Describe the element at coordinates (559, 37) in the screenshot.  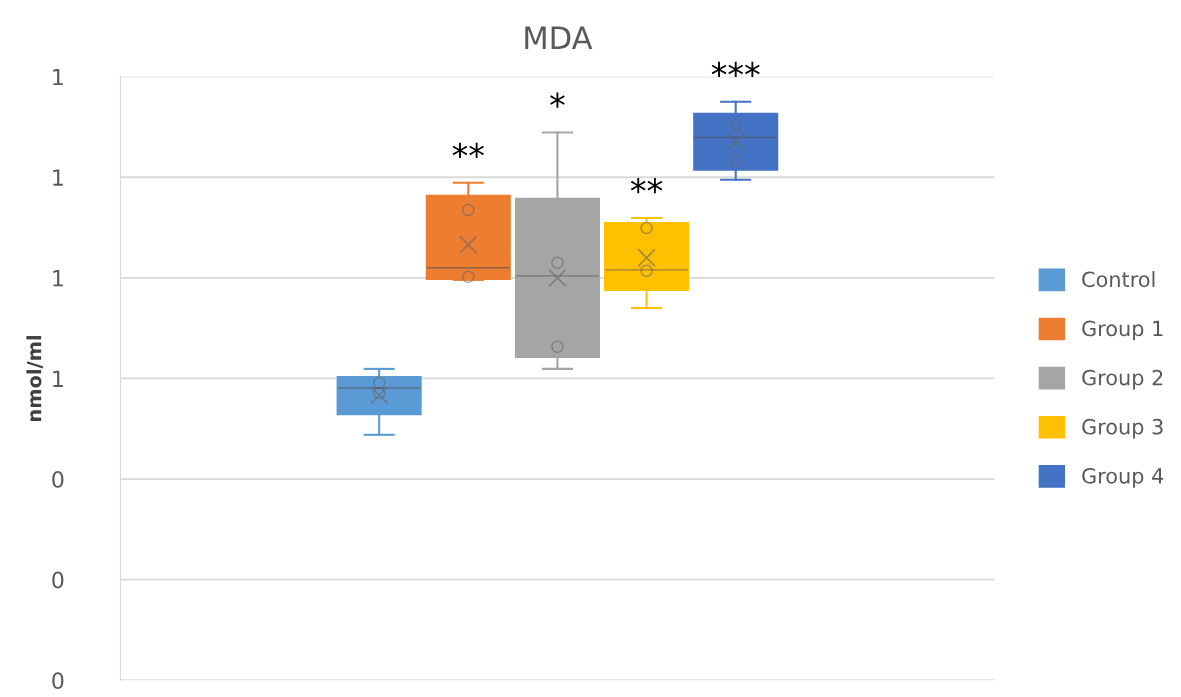
I see `chart-title: MDA` at that location.